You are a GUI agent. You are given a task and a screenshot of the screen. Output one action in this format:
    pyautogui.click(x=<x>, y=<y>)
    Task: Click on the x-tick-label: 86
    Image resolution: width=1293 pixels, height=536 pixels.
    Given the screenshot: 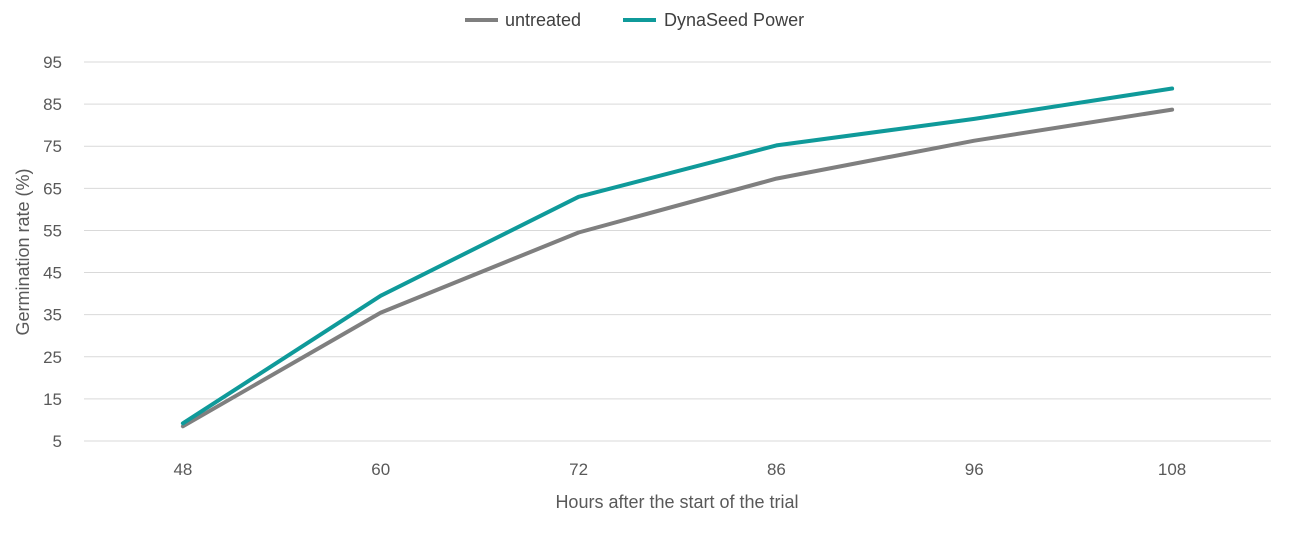 What is the action you would take?
    pyautogui.click(x=776, y=469)
    